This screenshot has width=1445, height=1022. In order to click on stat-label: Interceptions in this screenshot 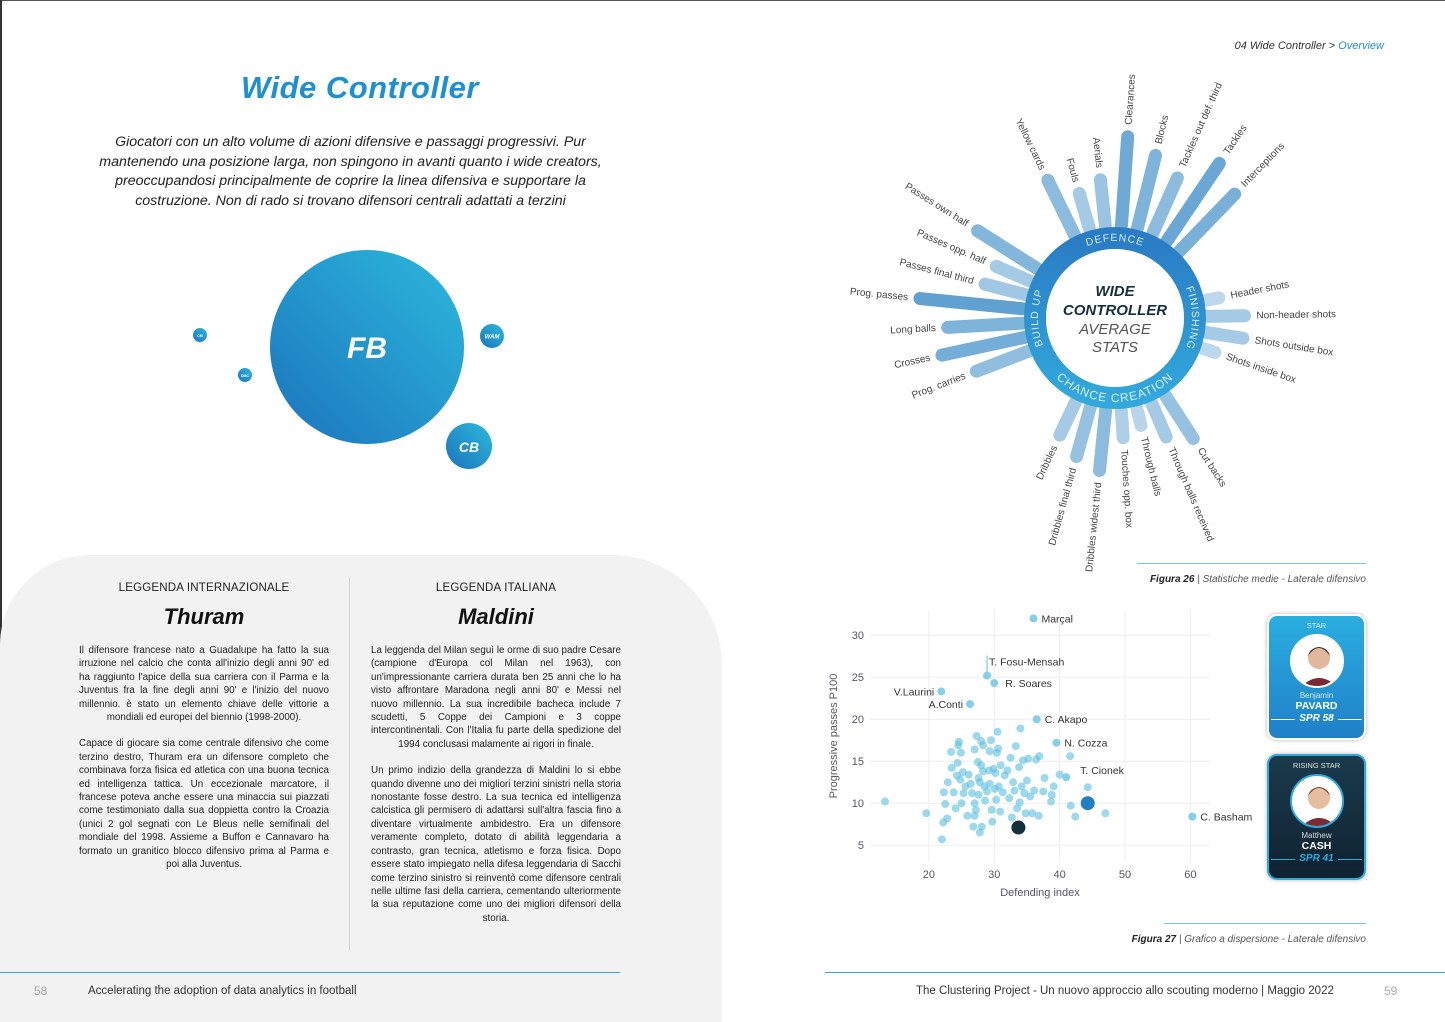, I will do `click(1263, 165)`.